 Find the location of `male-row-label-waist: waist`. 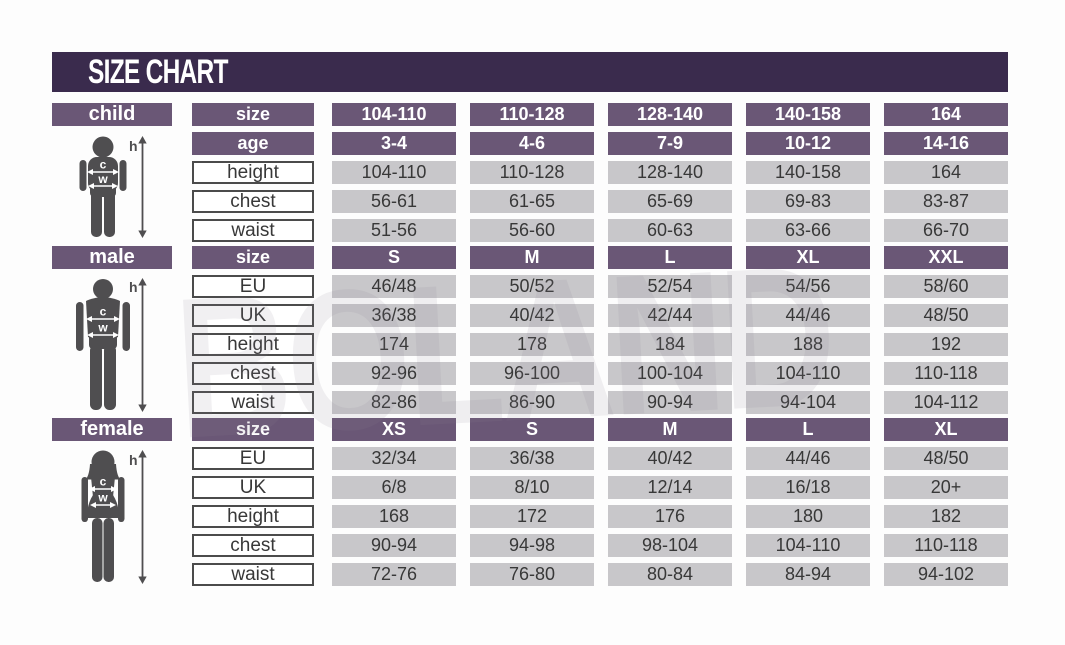

male-row-label-waist: waist is located at coordinates (253, 402).